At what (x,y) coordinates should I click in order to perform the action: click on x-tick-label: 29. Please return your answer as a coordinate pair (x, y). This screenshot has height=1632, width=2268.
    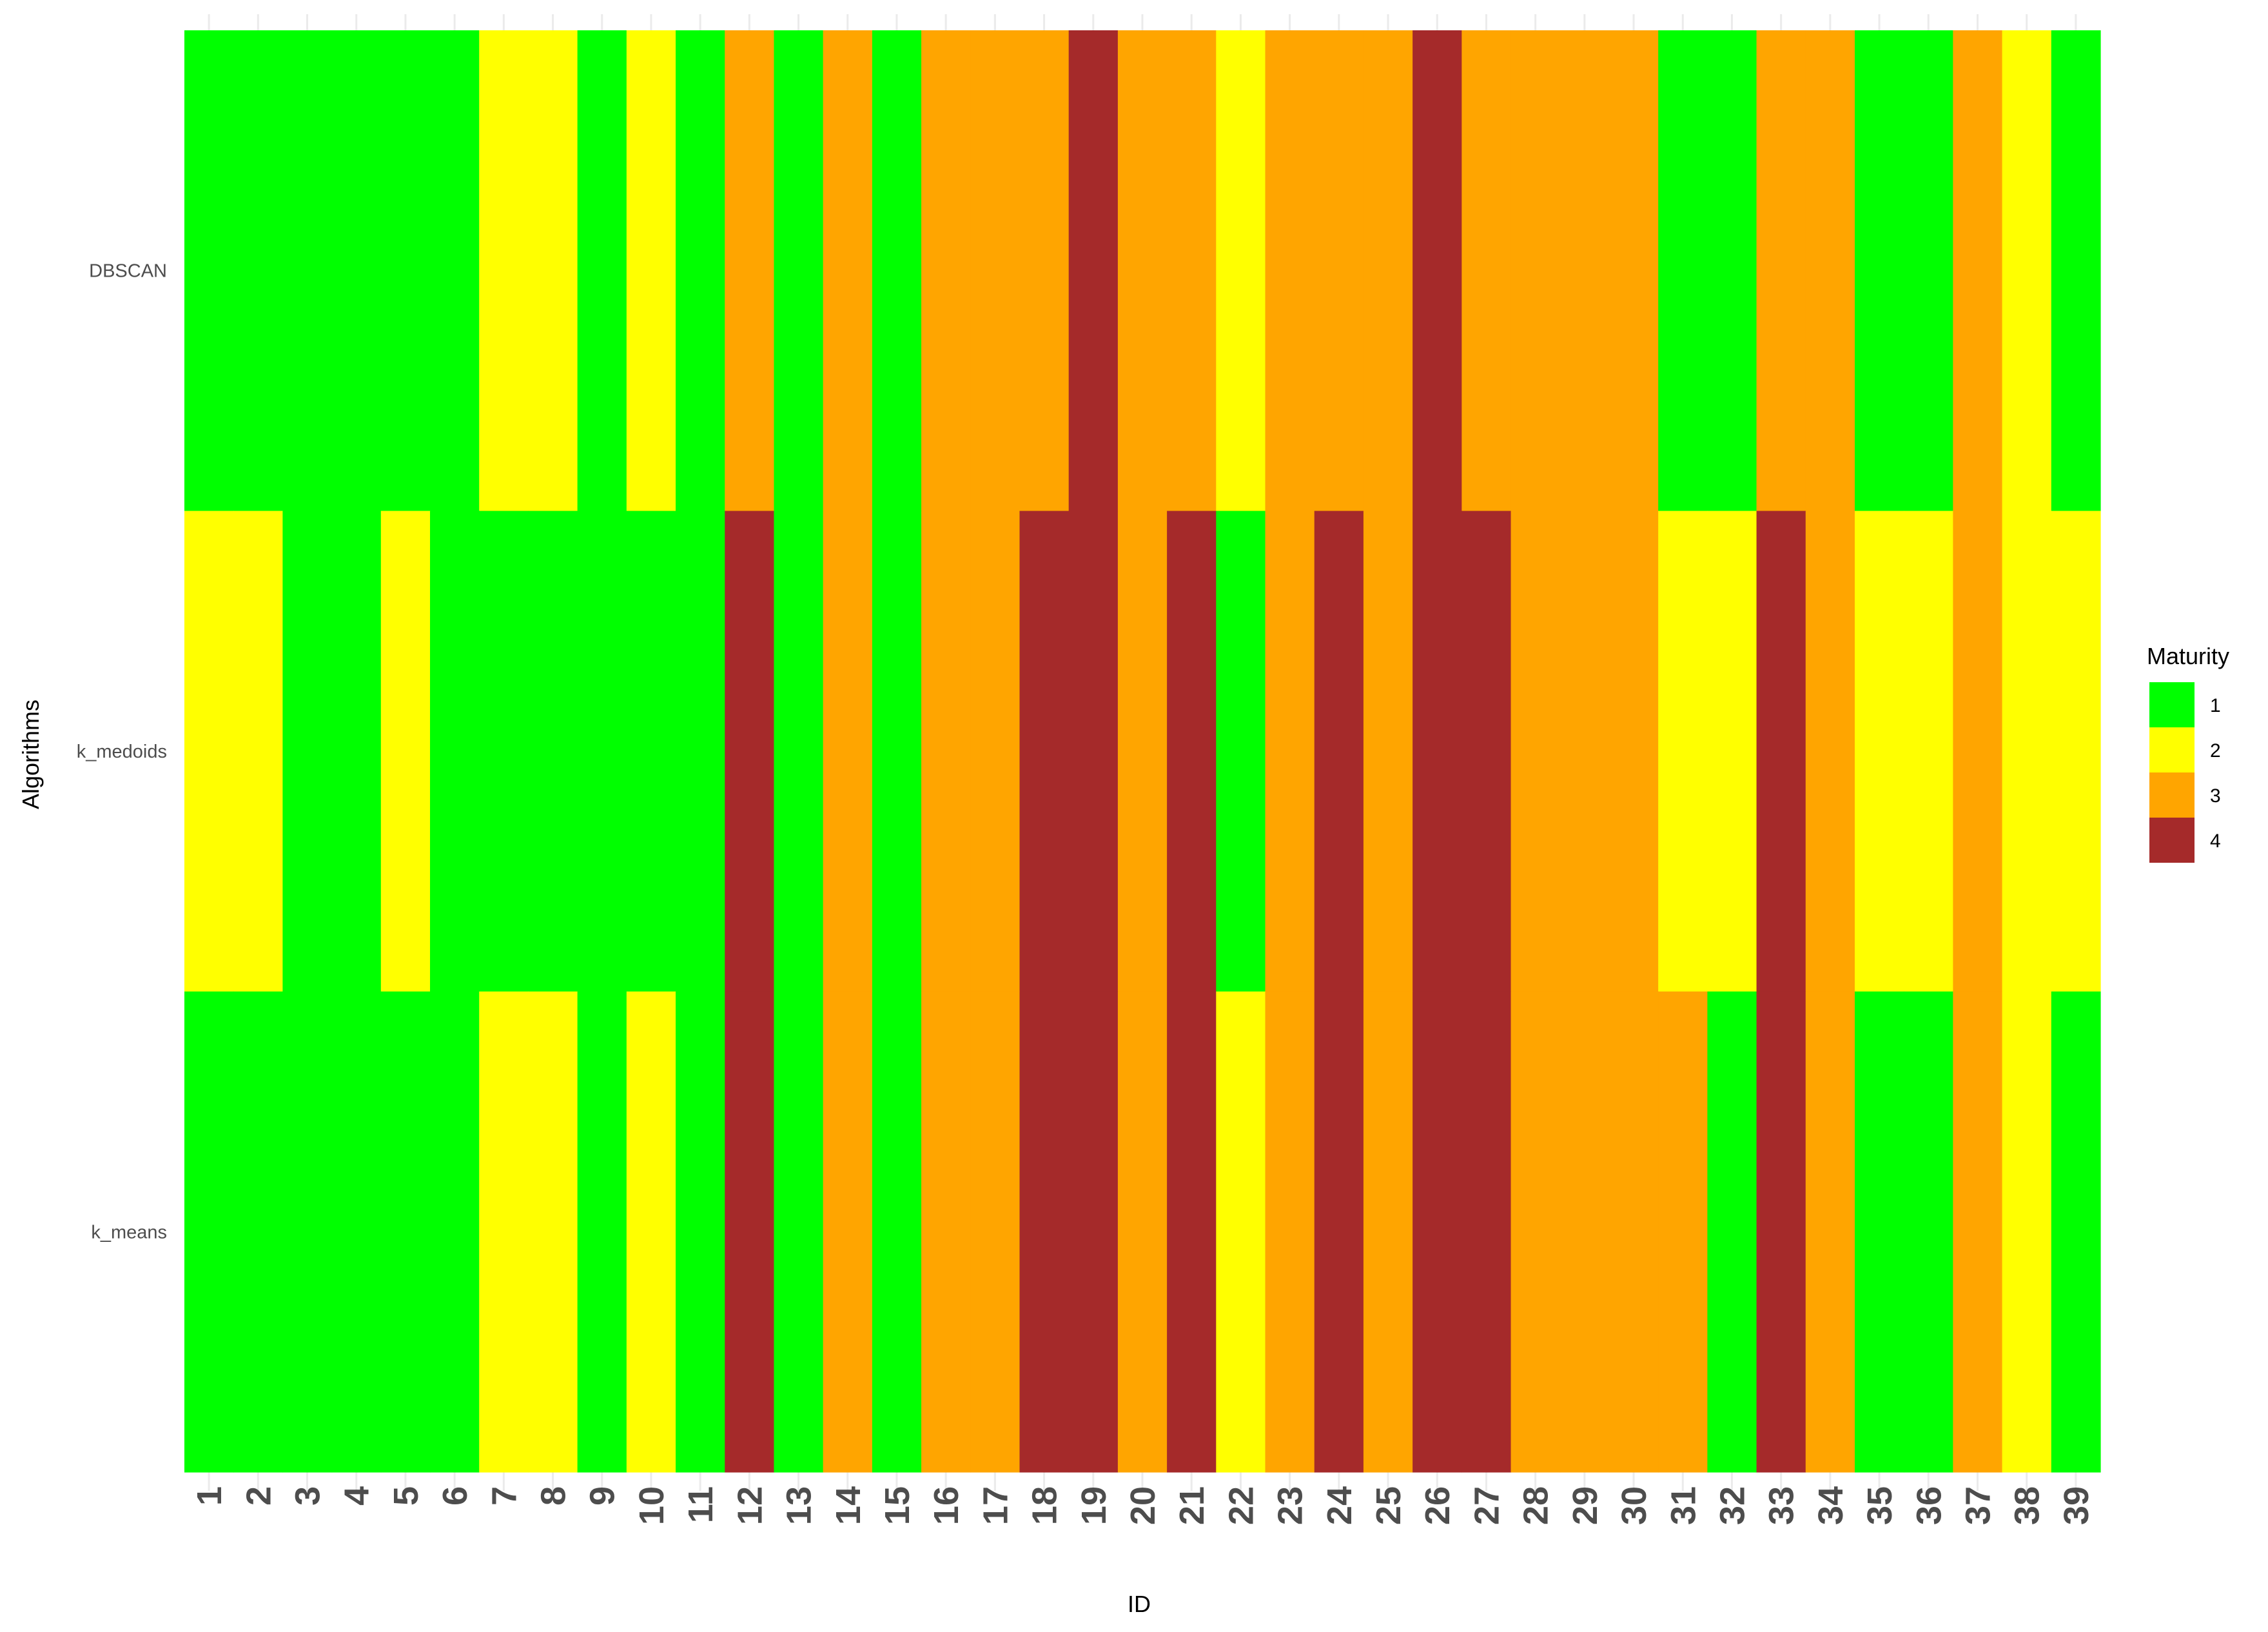
    Looking at the image, I should click on (1585, 1505).